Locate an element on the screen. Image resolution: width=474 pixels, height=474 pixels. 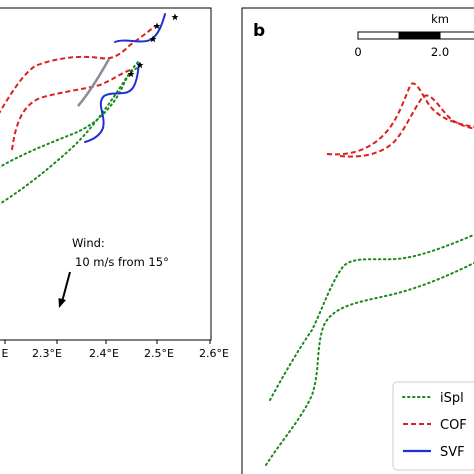
cof-trajectories-b is located at coordinates (400, 120).